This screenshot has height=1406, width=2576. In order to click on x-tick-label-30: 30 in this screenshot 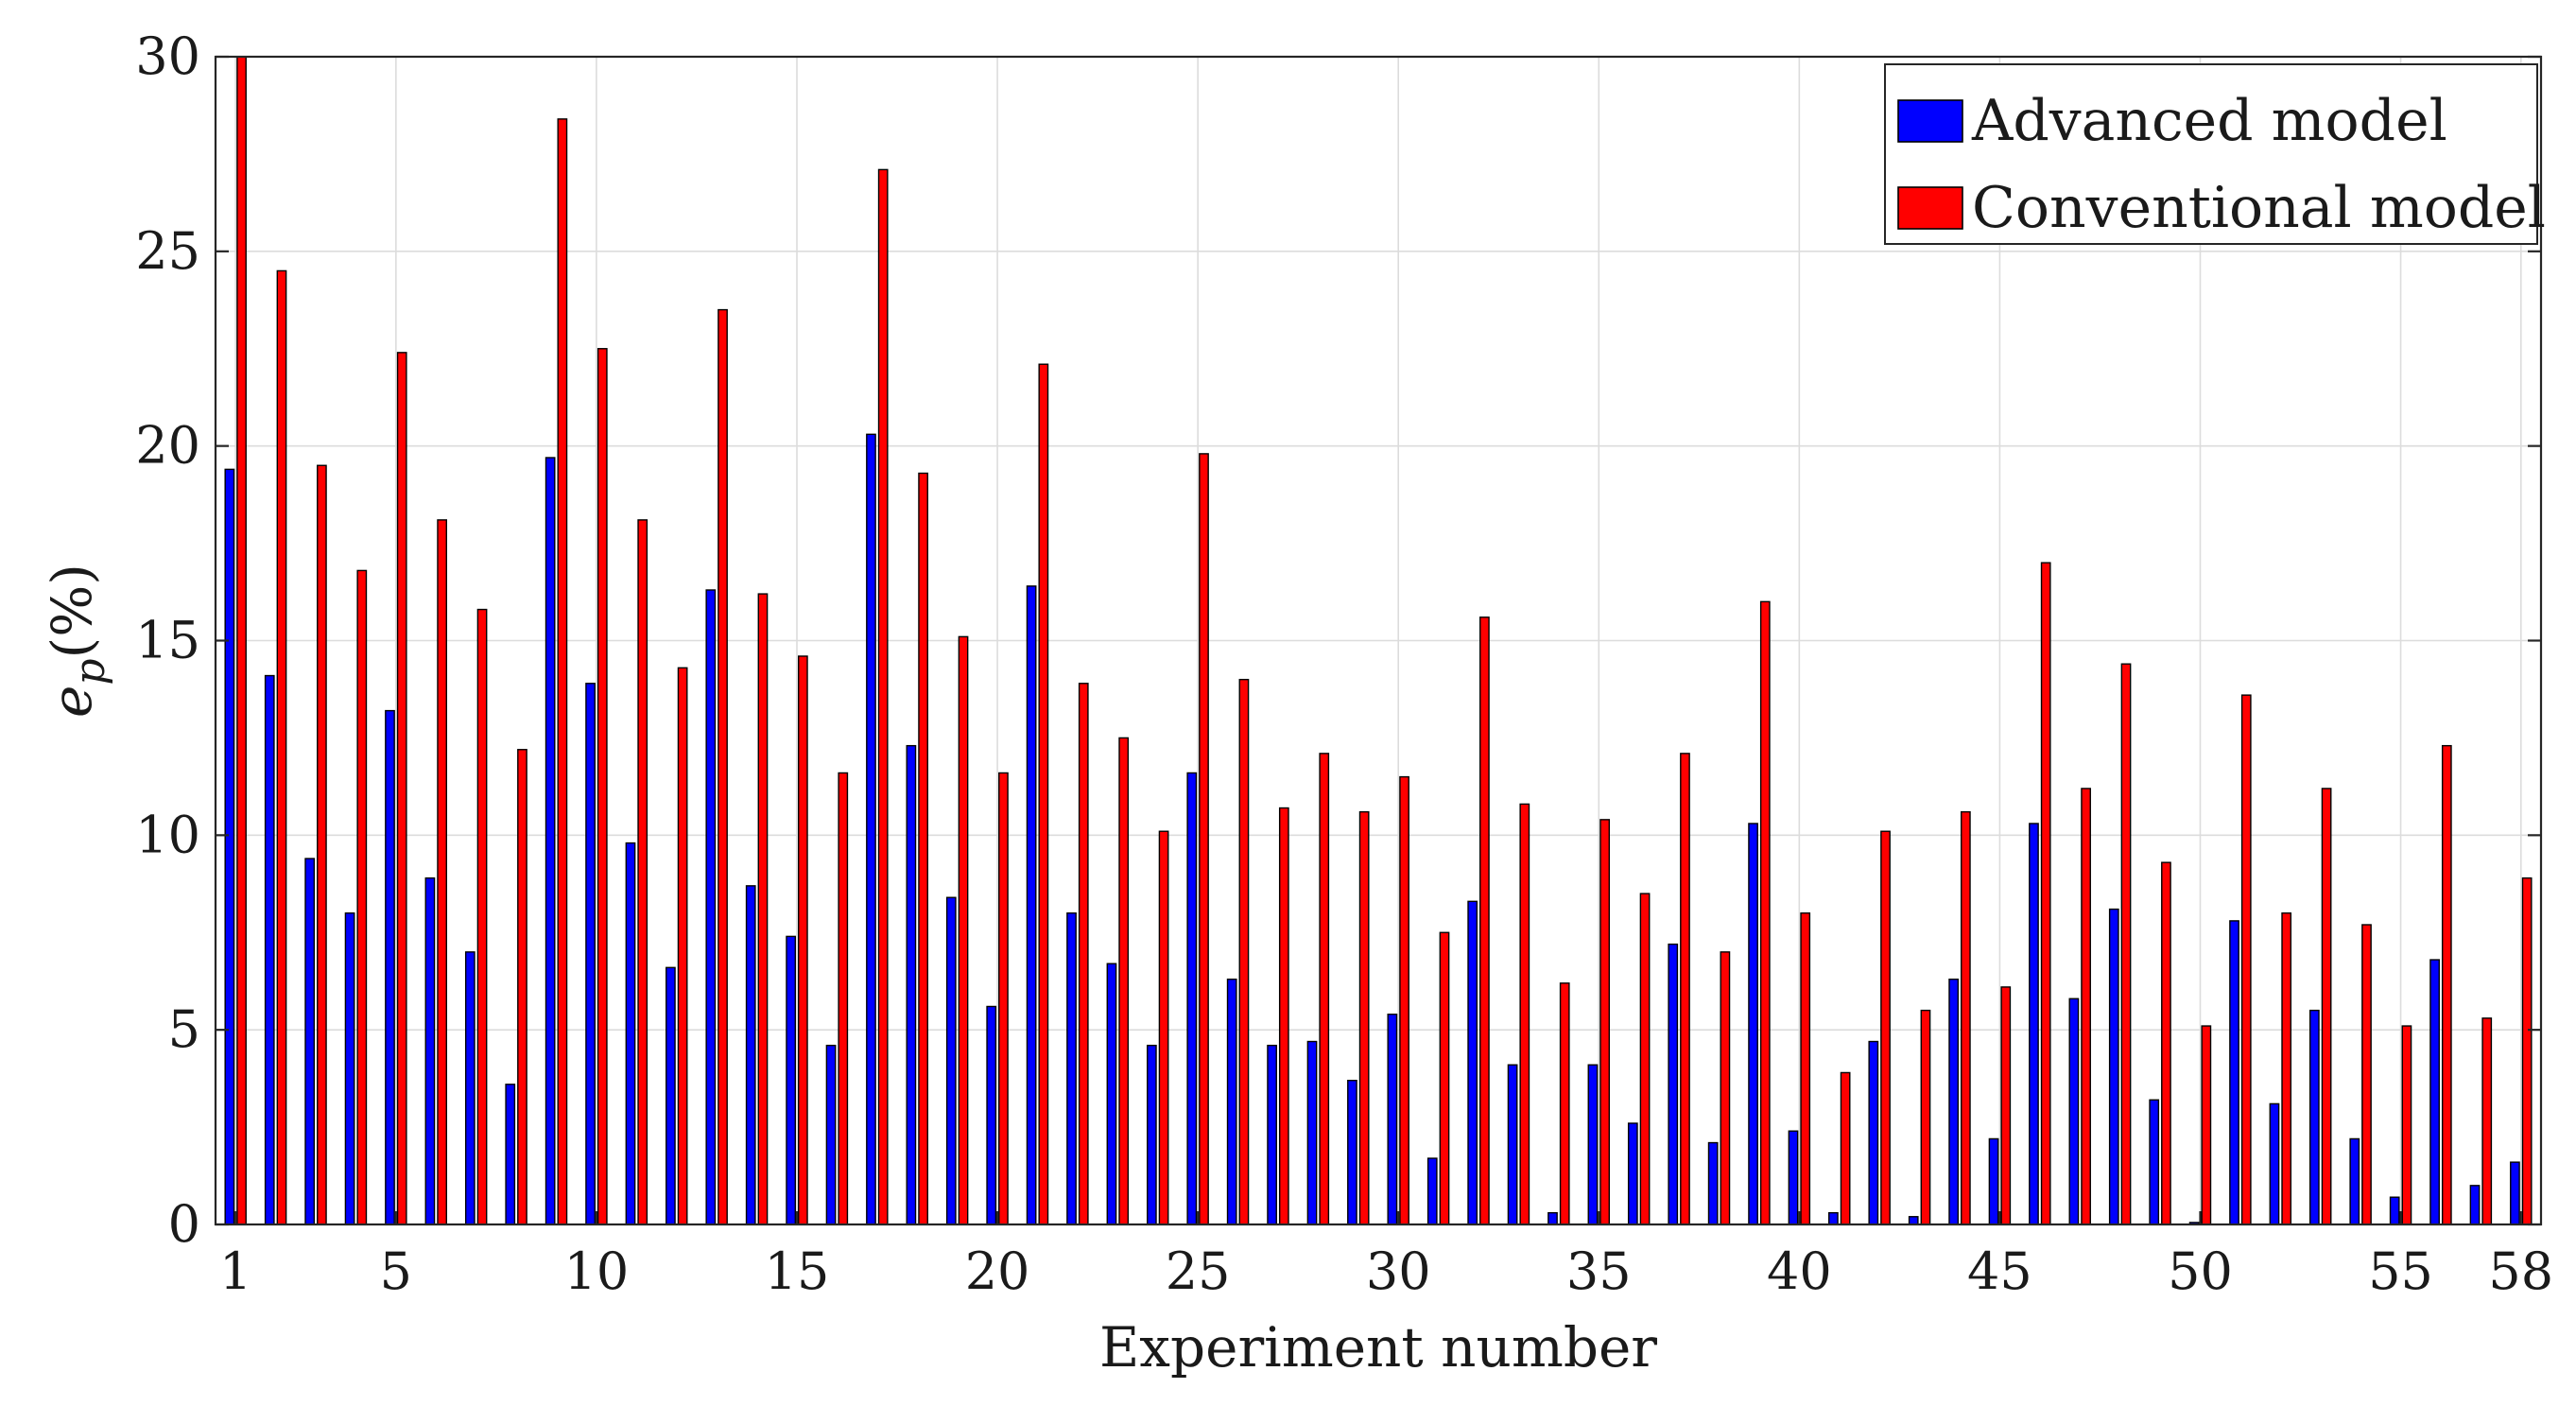, I will do `click(1398, 1271)`.